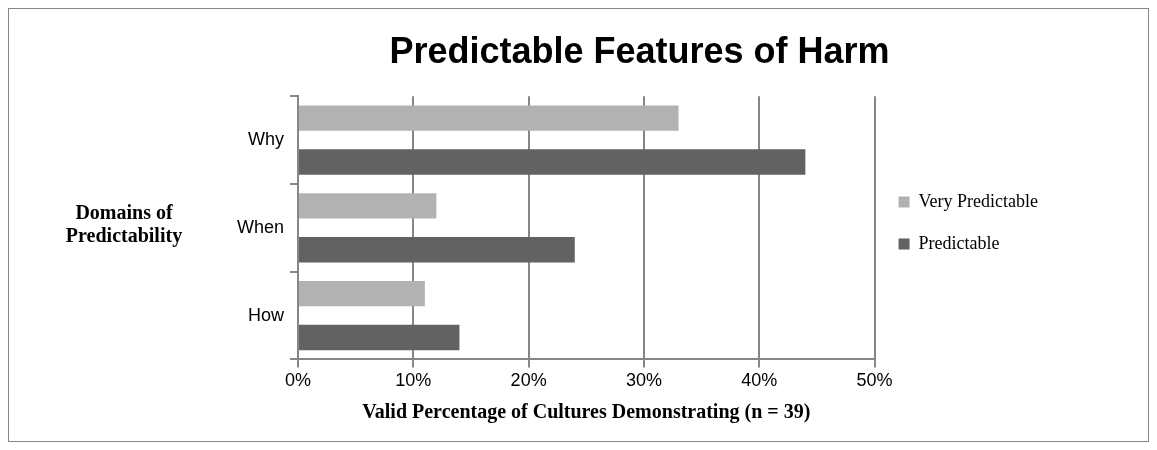 The width and height of the screenshot is (1157, 450). I want to click on legend-label: Very Predictable, so click(978, 200).